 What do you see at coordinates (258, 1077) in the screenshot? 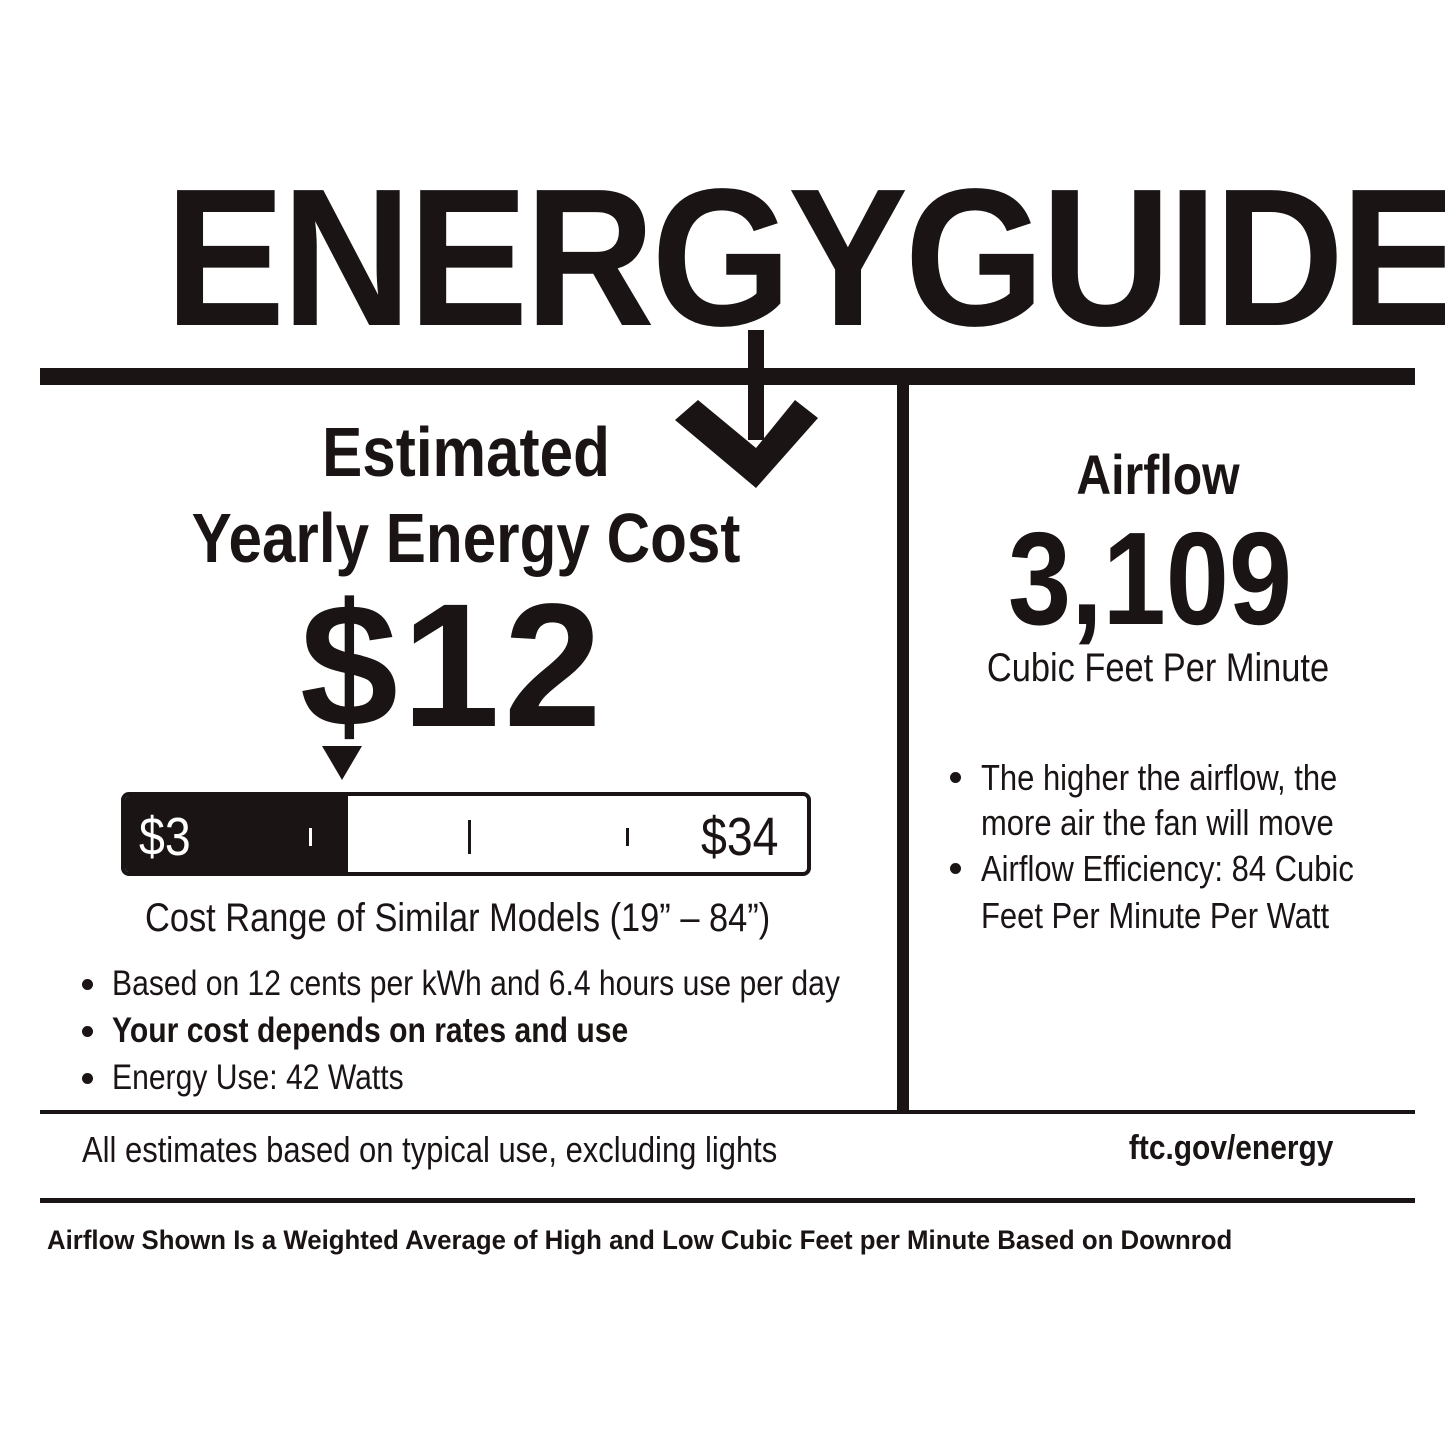
I see `cost-bullet: Energy Use: 42 Watts` at bounding box center [258, 1077].